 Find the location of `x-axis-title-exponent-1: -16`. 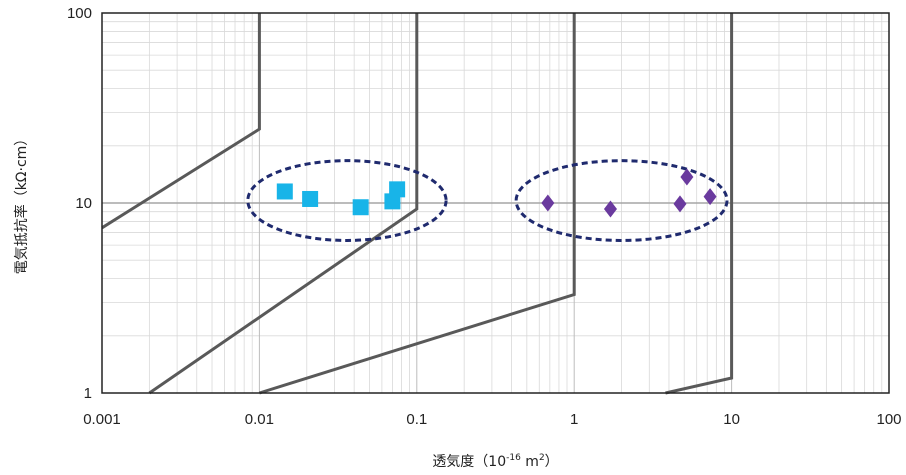

x-axis-title-exponent-1: -16 is located at coordinates (513, 458).